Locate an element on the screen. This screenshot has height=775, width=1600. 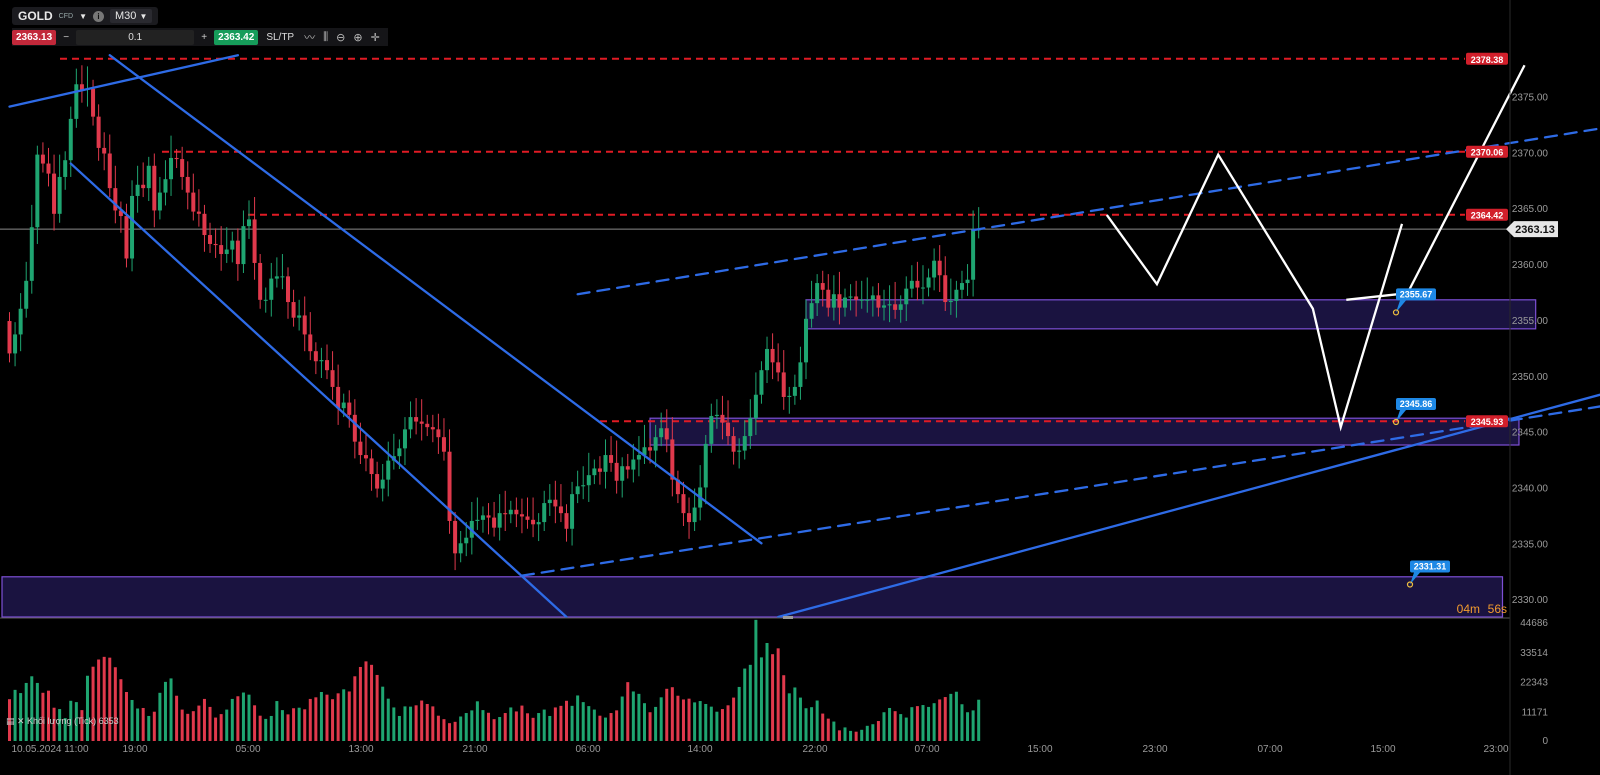
x-tick-label: 19:00 is located at coordinates (134, 749).